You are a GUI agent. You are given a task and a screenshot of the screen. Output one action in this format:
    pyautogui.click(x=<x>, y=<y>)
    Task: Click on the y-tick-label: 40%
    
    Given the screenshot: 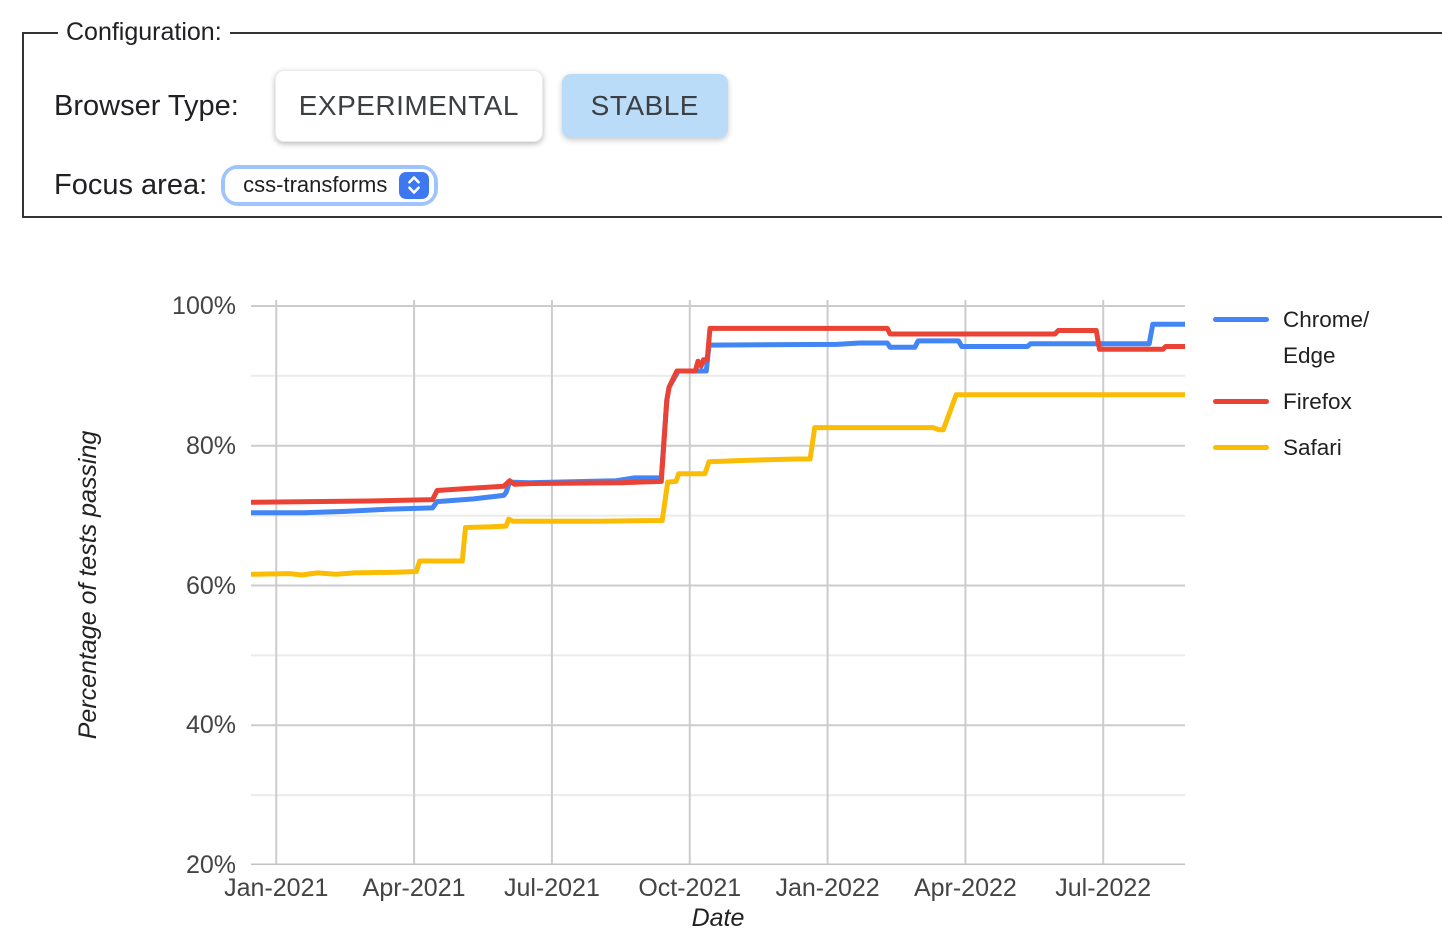 What is the action you would take?
    pyautogui.click(x=210, y=725)
    